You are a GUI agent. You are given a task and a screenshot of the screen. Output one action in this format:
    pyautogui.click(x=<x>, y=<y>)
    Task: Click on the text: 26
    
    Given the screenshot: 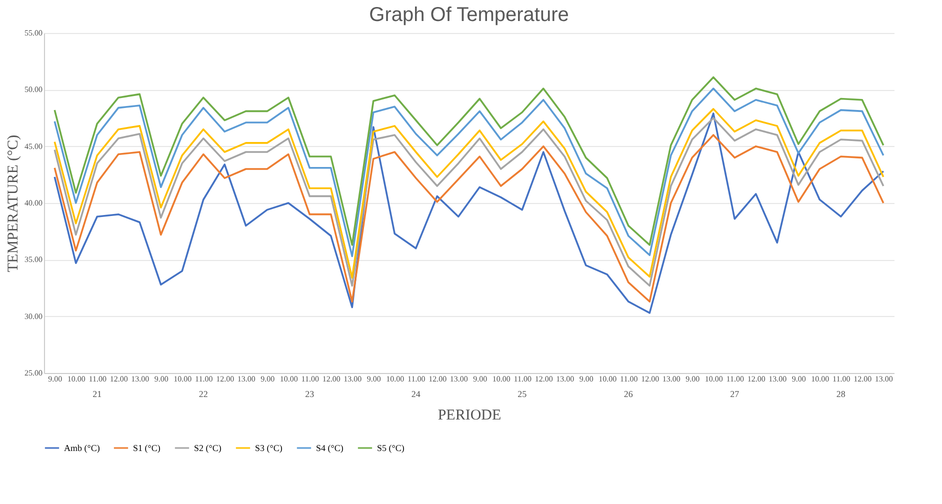 What is the action you would take?
    pyautogui.click(x=629, y=394)
    